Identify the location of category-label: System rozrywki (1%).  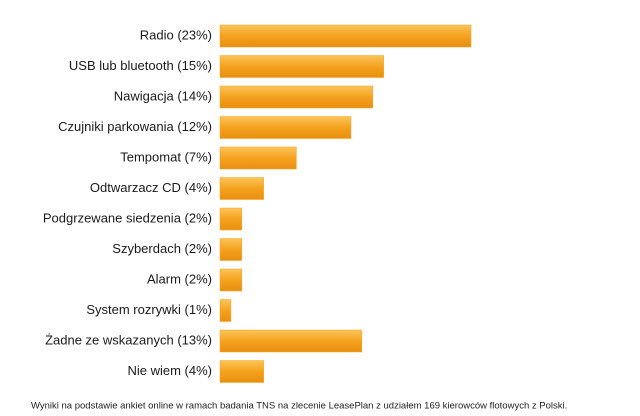
(149, 309).